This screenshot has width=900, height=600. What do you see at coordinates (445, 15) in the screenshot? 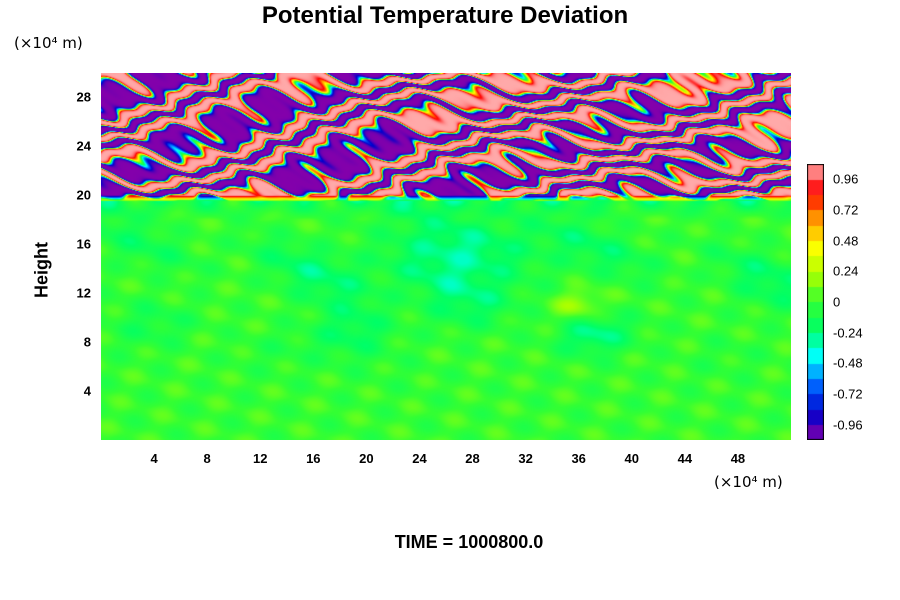
I see `chart-title: Potential Temperature Deviation` at bounding box center [445, 15].